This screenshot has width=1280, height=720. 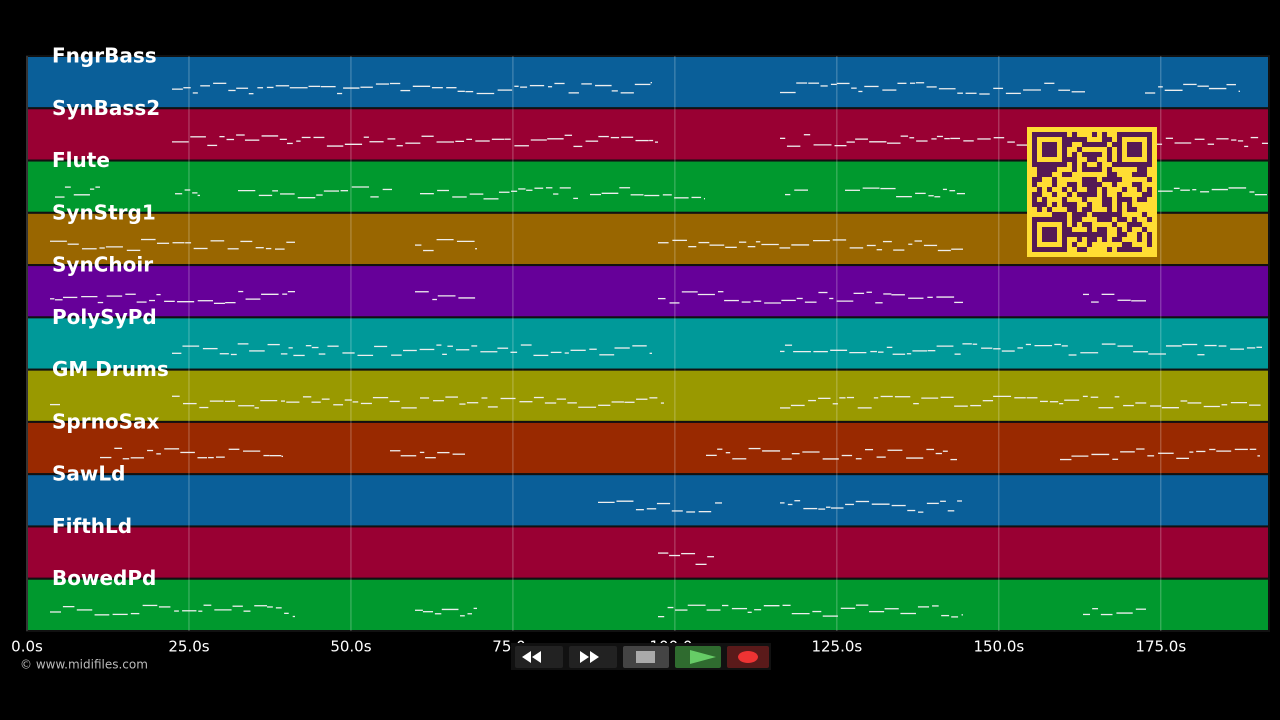 I want to click on record-button, so click(x=748, y=657).